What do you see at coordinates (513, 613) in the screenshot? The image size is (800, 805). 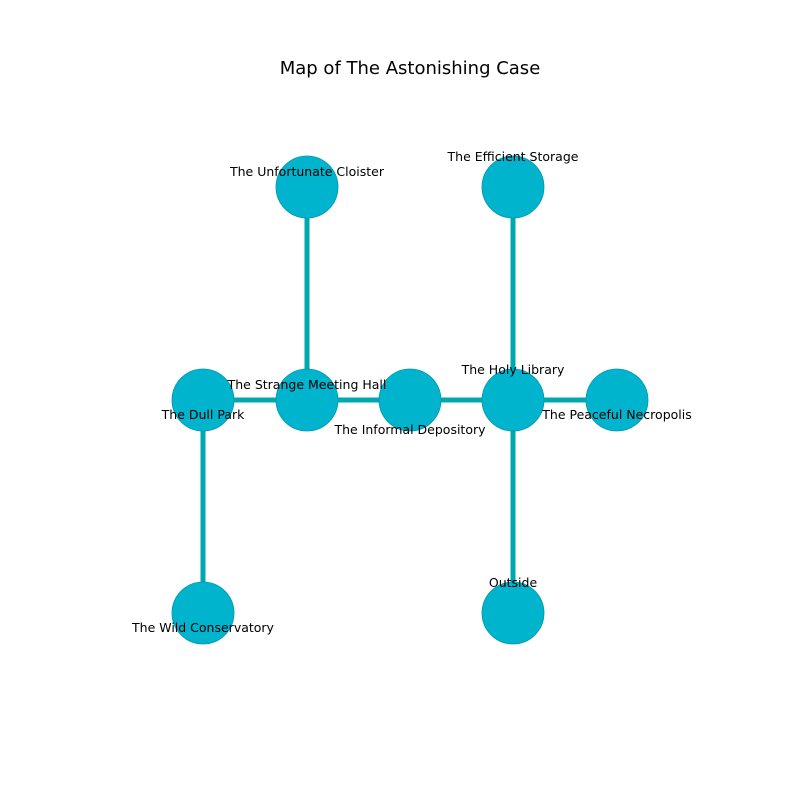 I see `node-outside` at bounding box center [513, 613].